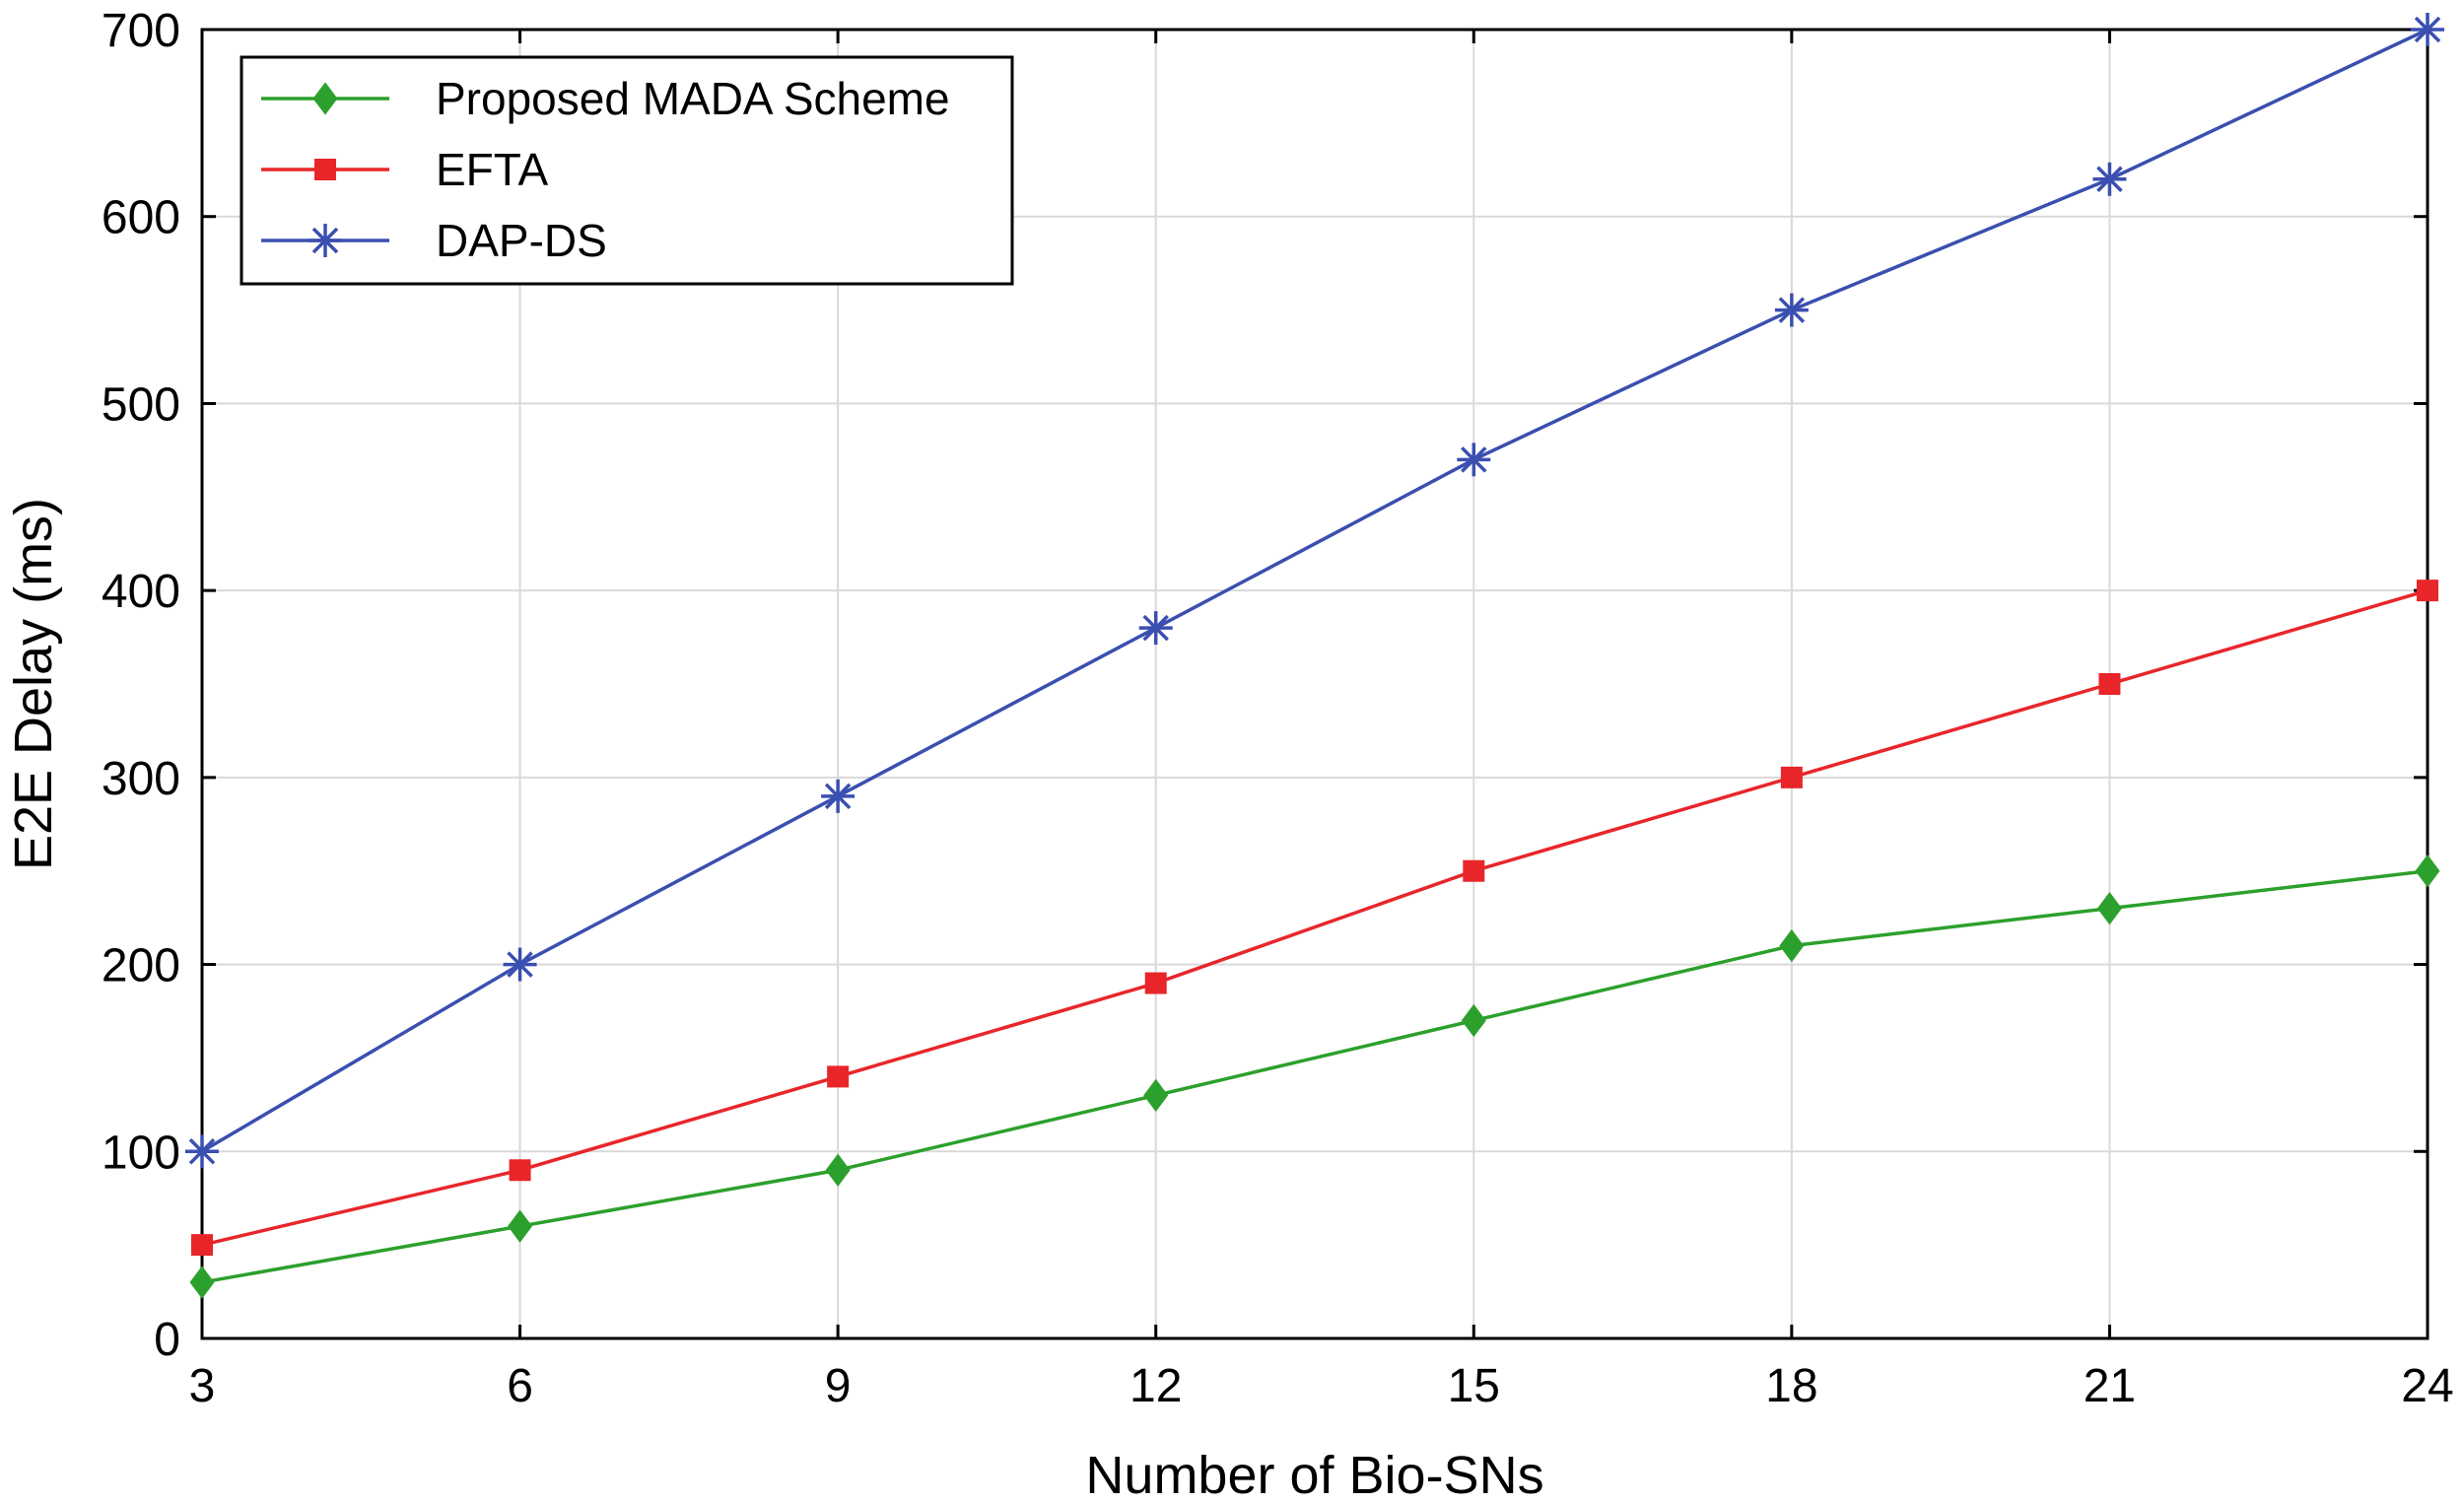  Describe the element at coordinates (1791, 1386) in the screenshot. I see `x-tick-label: 18` at that location.